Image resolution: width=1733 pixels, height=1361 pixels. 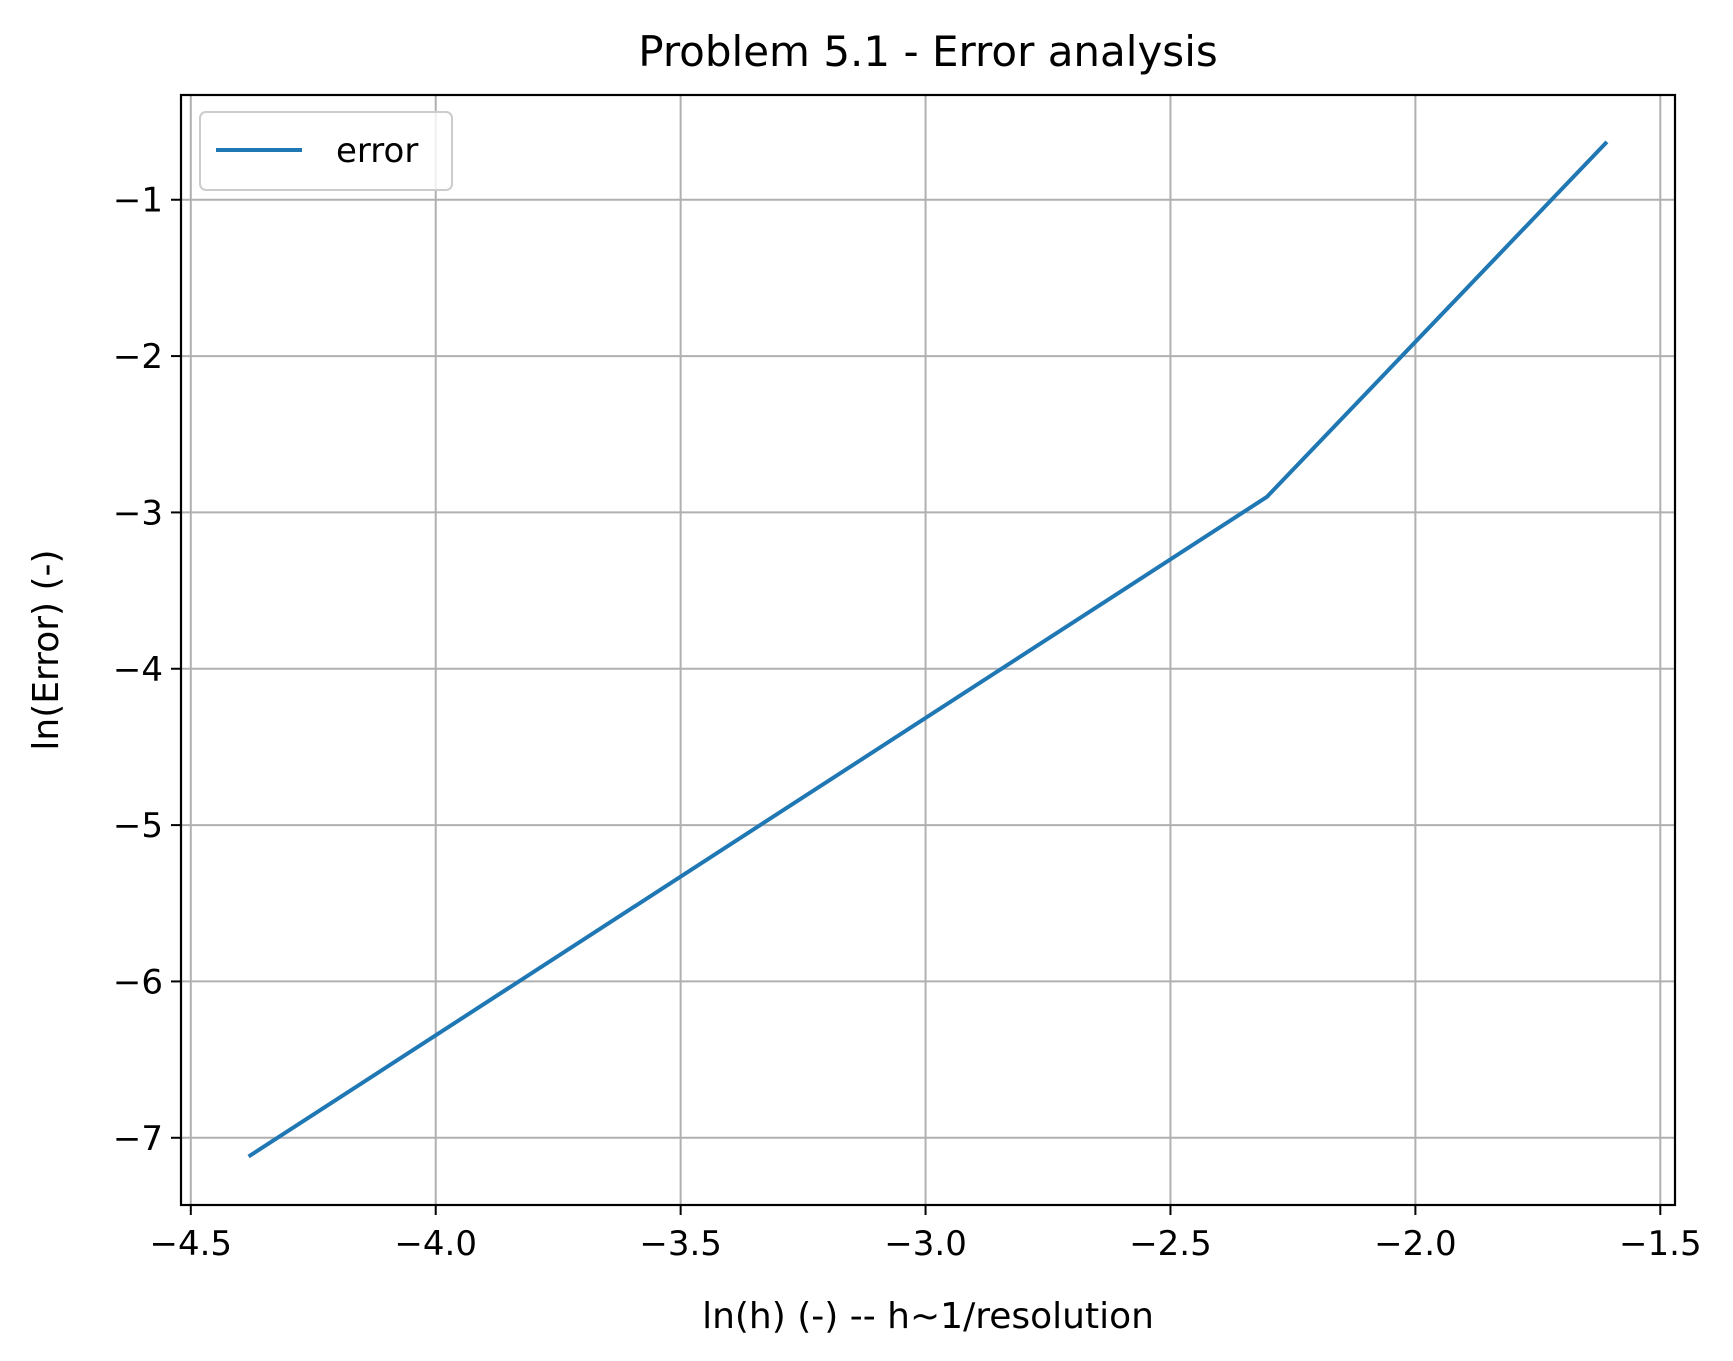 I want to click on x-tick-label: −2.0, so click(x=1415, y=1244).